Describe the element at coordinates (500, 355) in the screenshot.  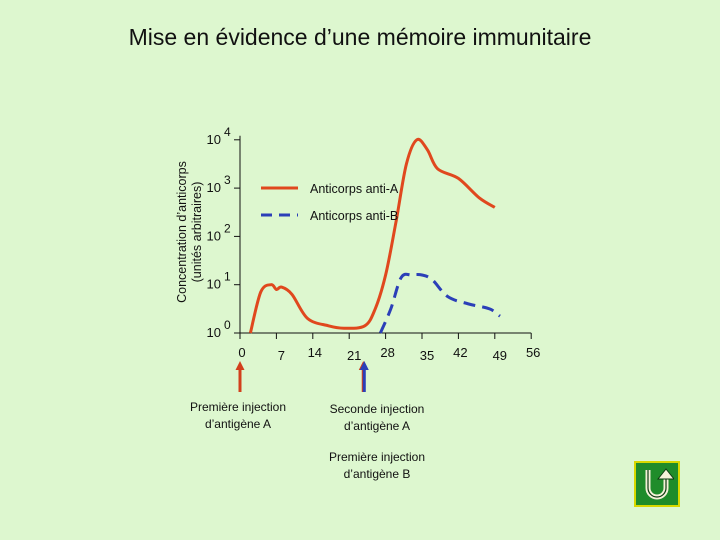
I see `x-tick-label: 49` at that location.